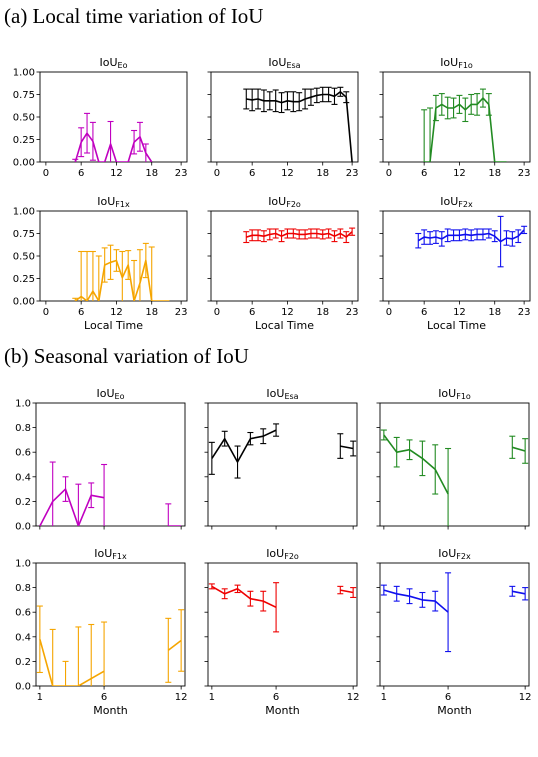  What do you see at coordinates (23, 502) in the screenshot?
I see `y-tick-label: 0.2` at bounding box center [23, 502].